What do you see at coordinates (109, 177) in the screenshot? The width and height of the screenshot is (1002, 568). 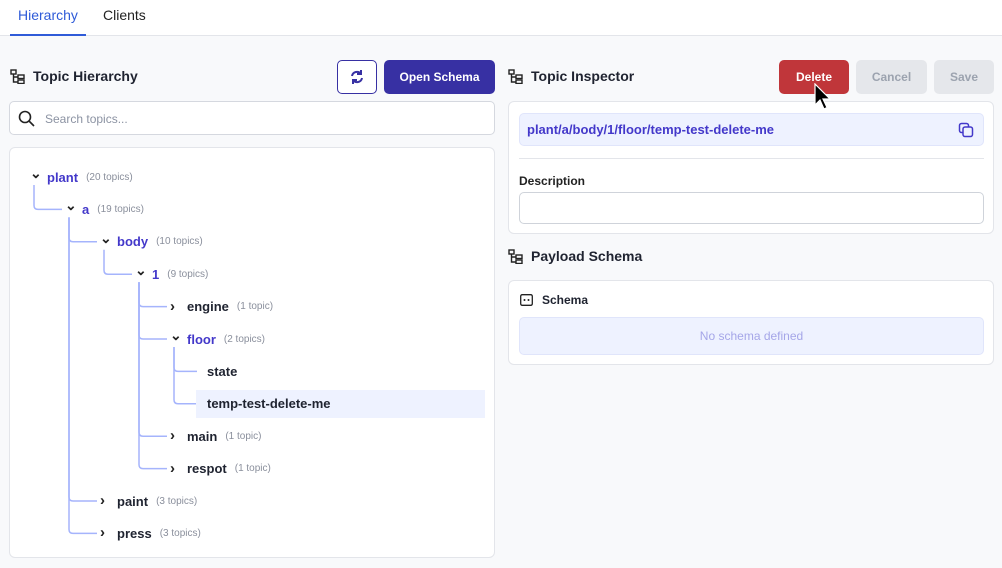 I see `topic-count: (20 topics)` at bounding box center [109, 177].